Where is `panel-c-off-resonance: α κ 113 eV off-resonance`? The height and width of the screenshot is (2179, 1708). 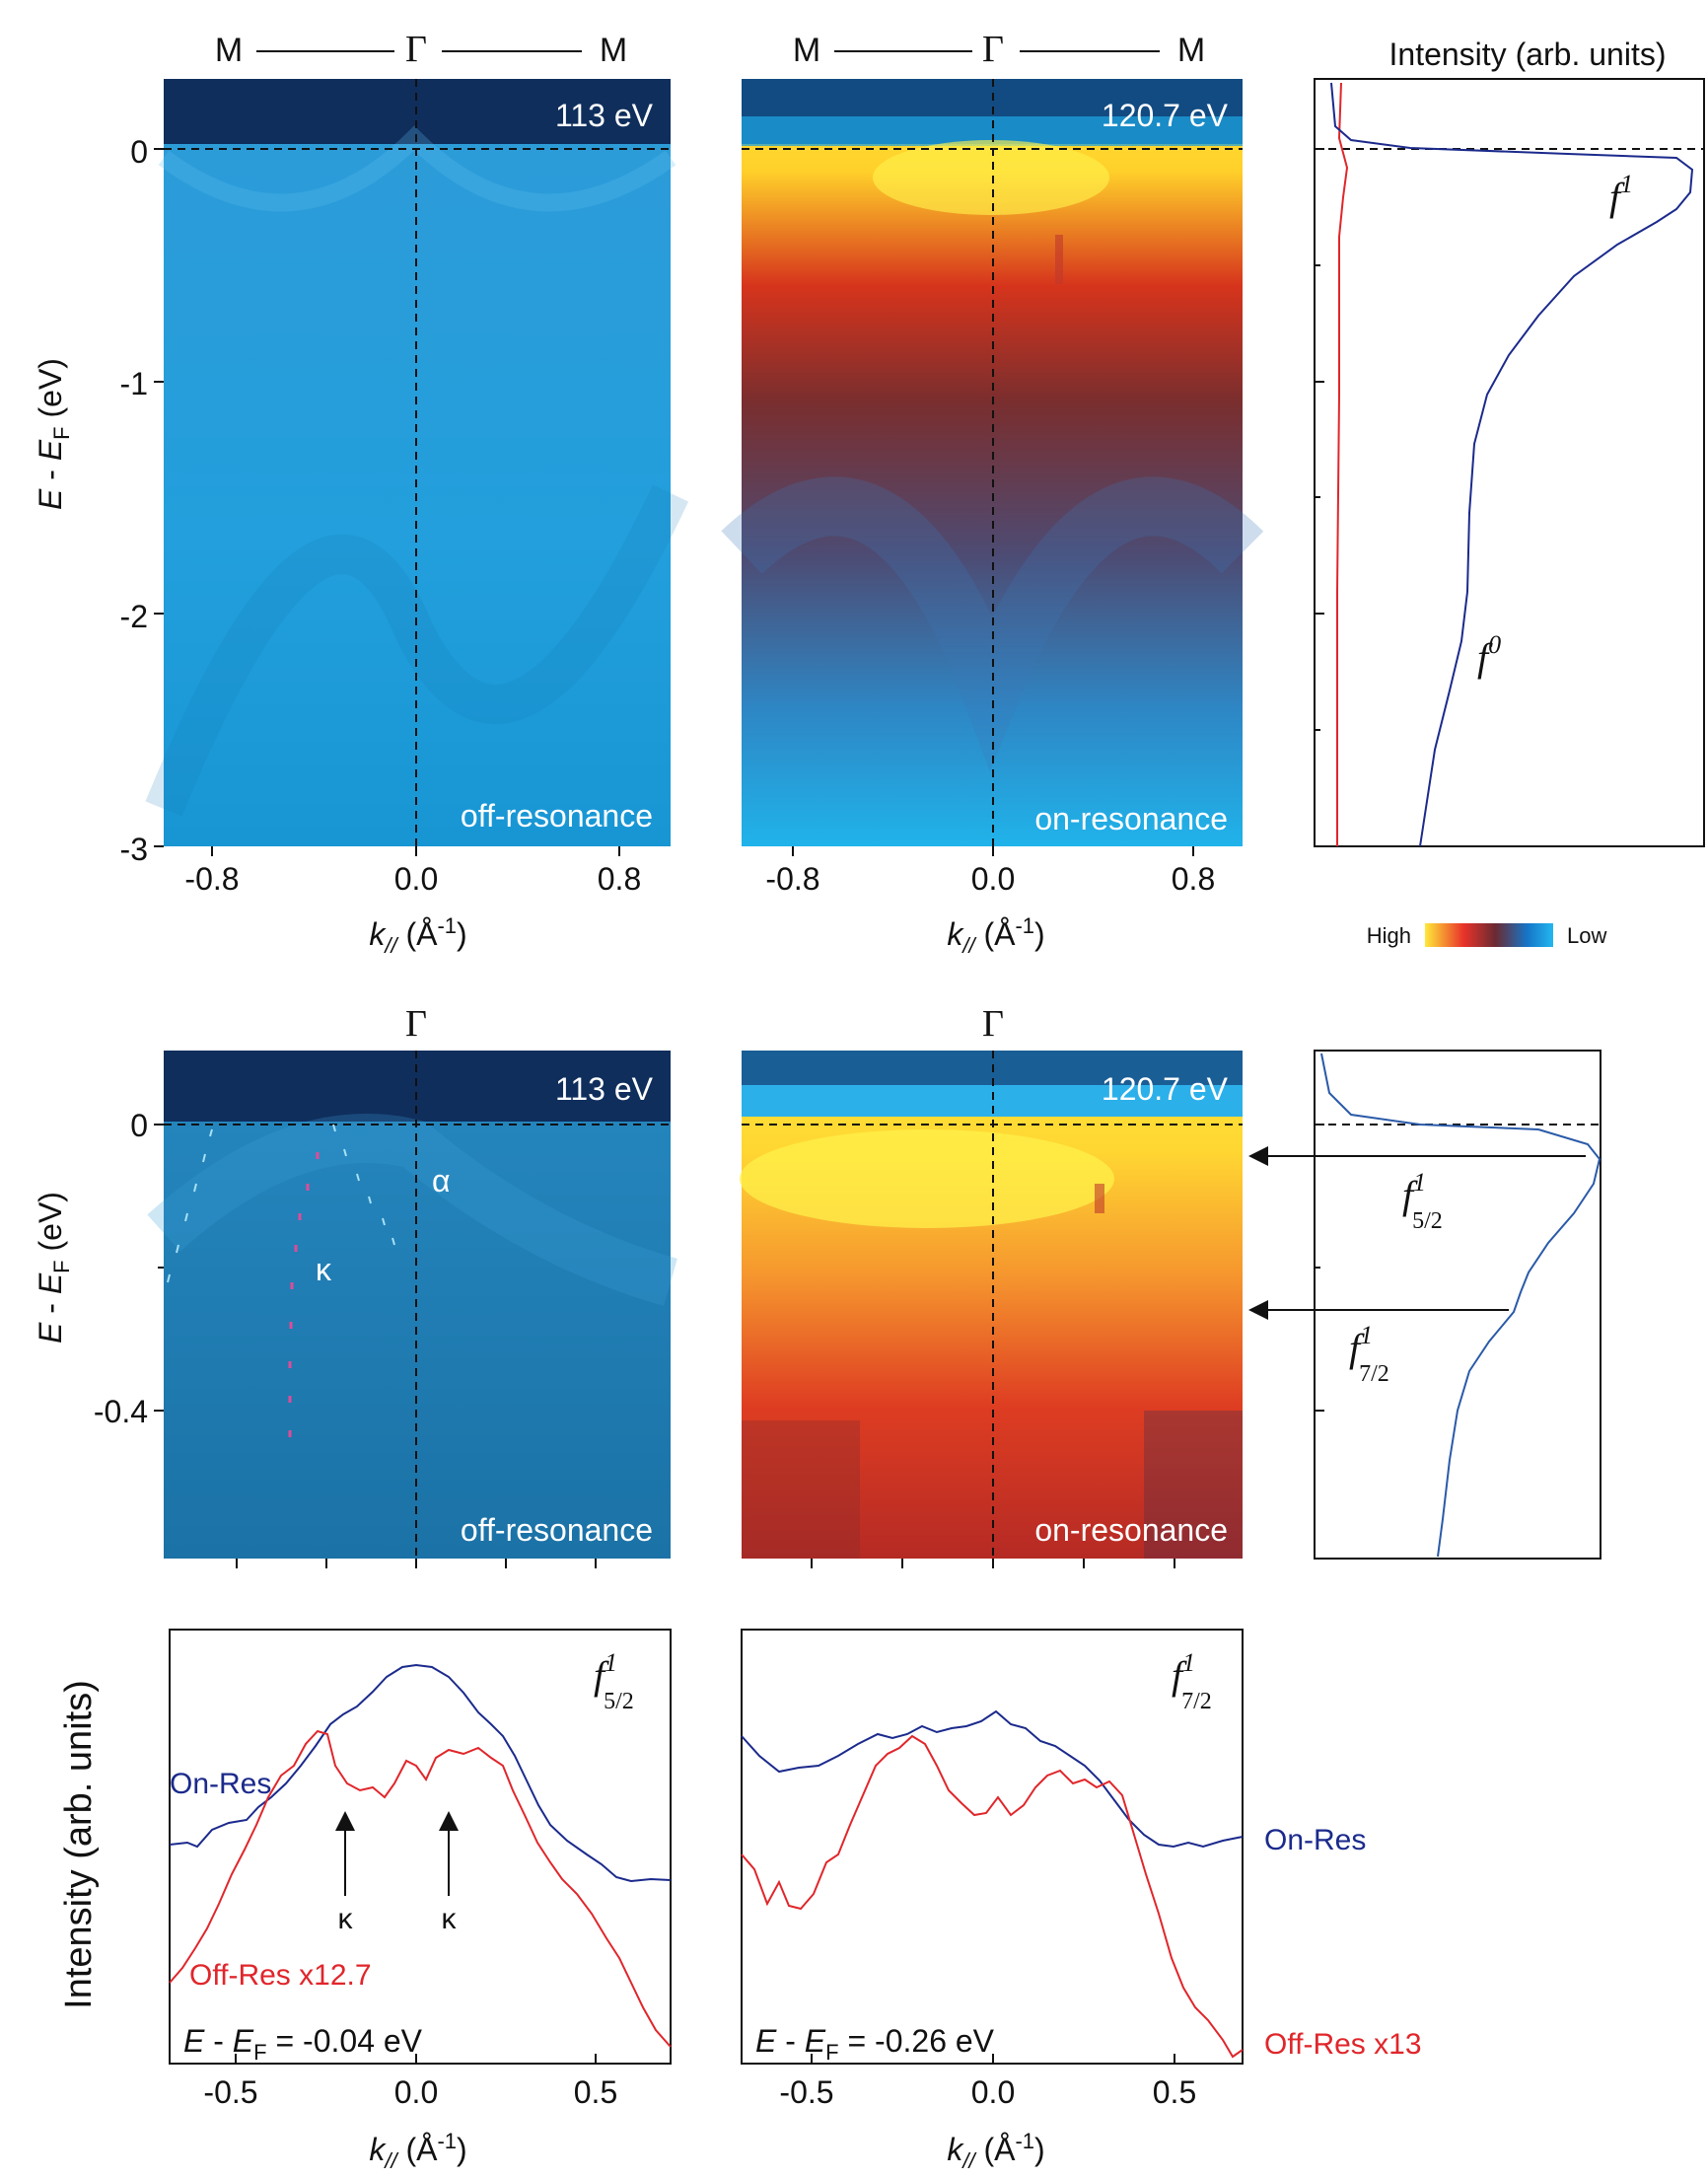 panel-c-off-resonance: α κ 113 eV off-resonance is located at coordinates (412, 1305).